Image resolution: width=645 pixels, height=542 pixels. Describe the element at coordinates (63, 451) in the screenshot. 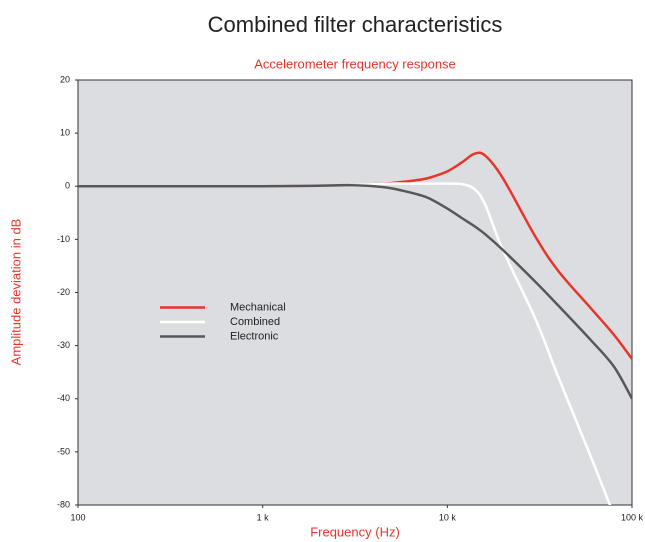

I see `y-tick-label: -50` at that location.